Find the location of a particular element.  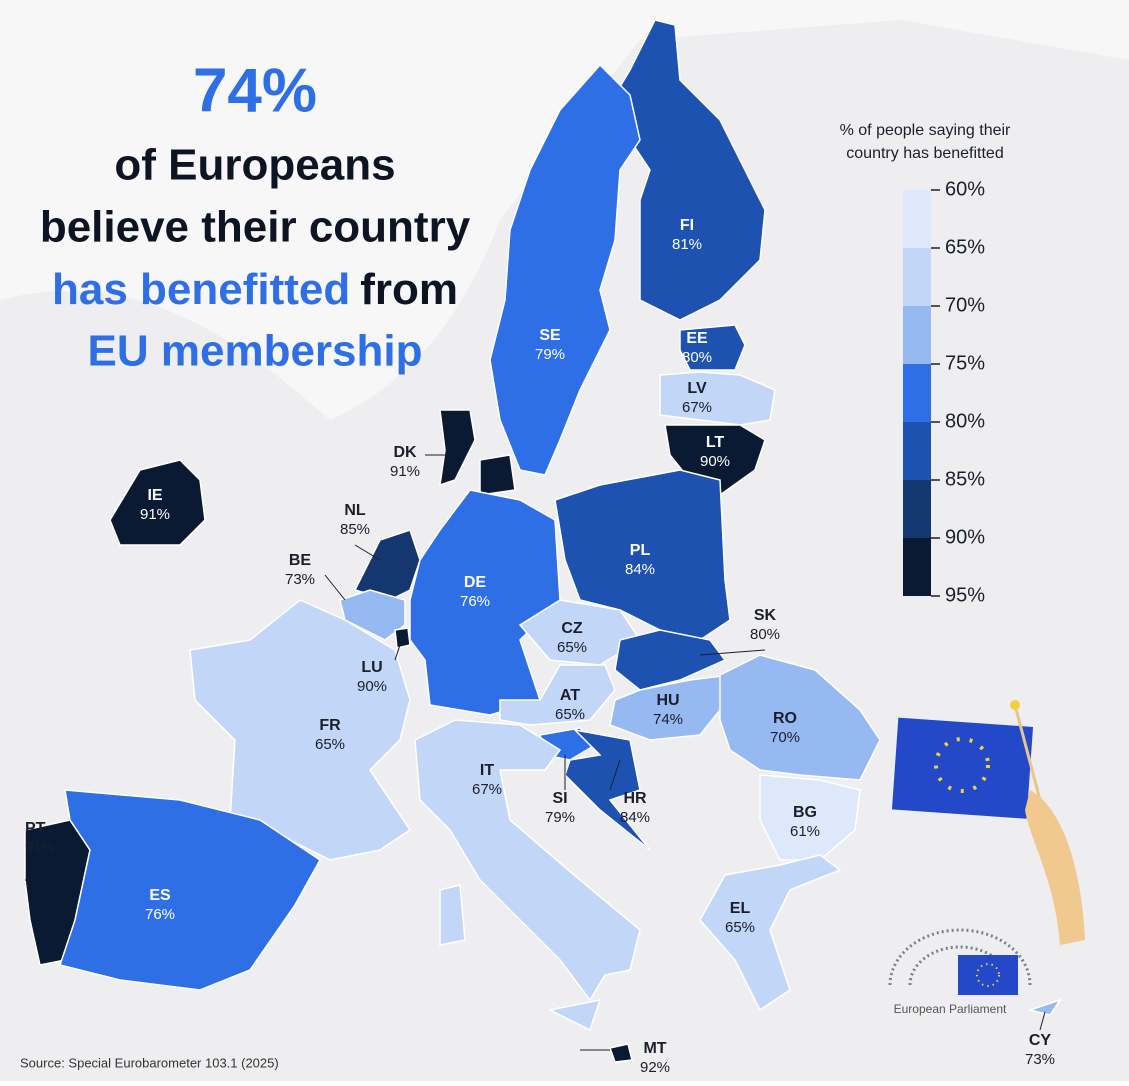

country-code: AT is located at coordinates (570, 695).